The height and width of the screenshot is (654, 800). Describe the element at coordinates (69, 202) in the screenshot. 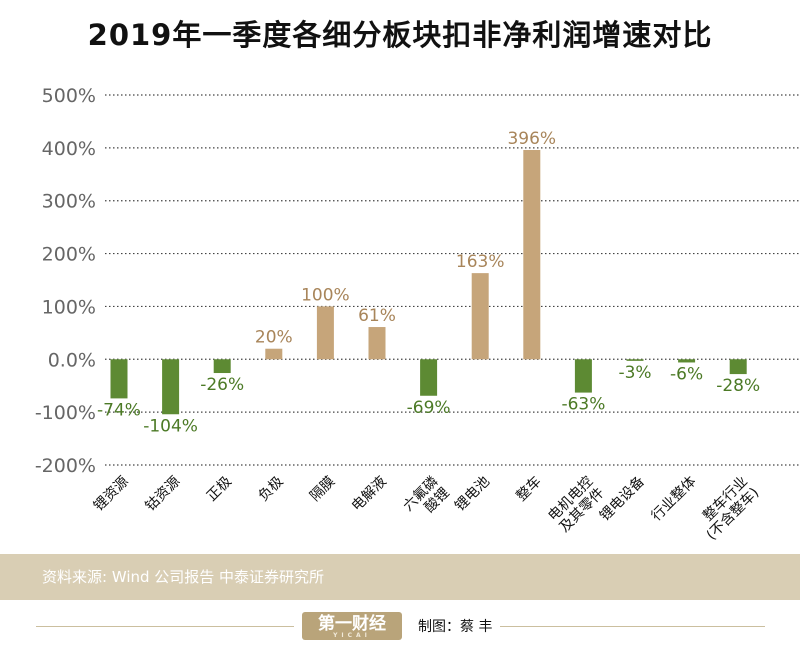

I see `y-tick-label: 300%` at that location.